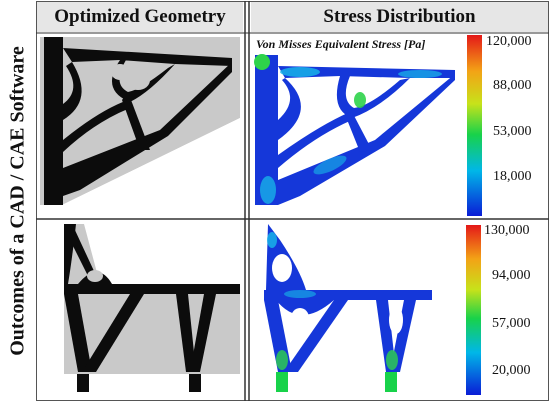  What do you see at coordinates (507, 230) in the screenshot?
I see `colorbar-bottom-tick-1: 130,000` at bounding box center [507, 230].